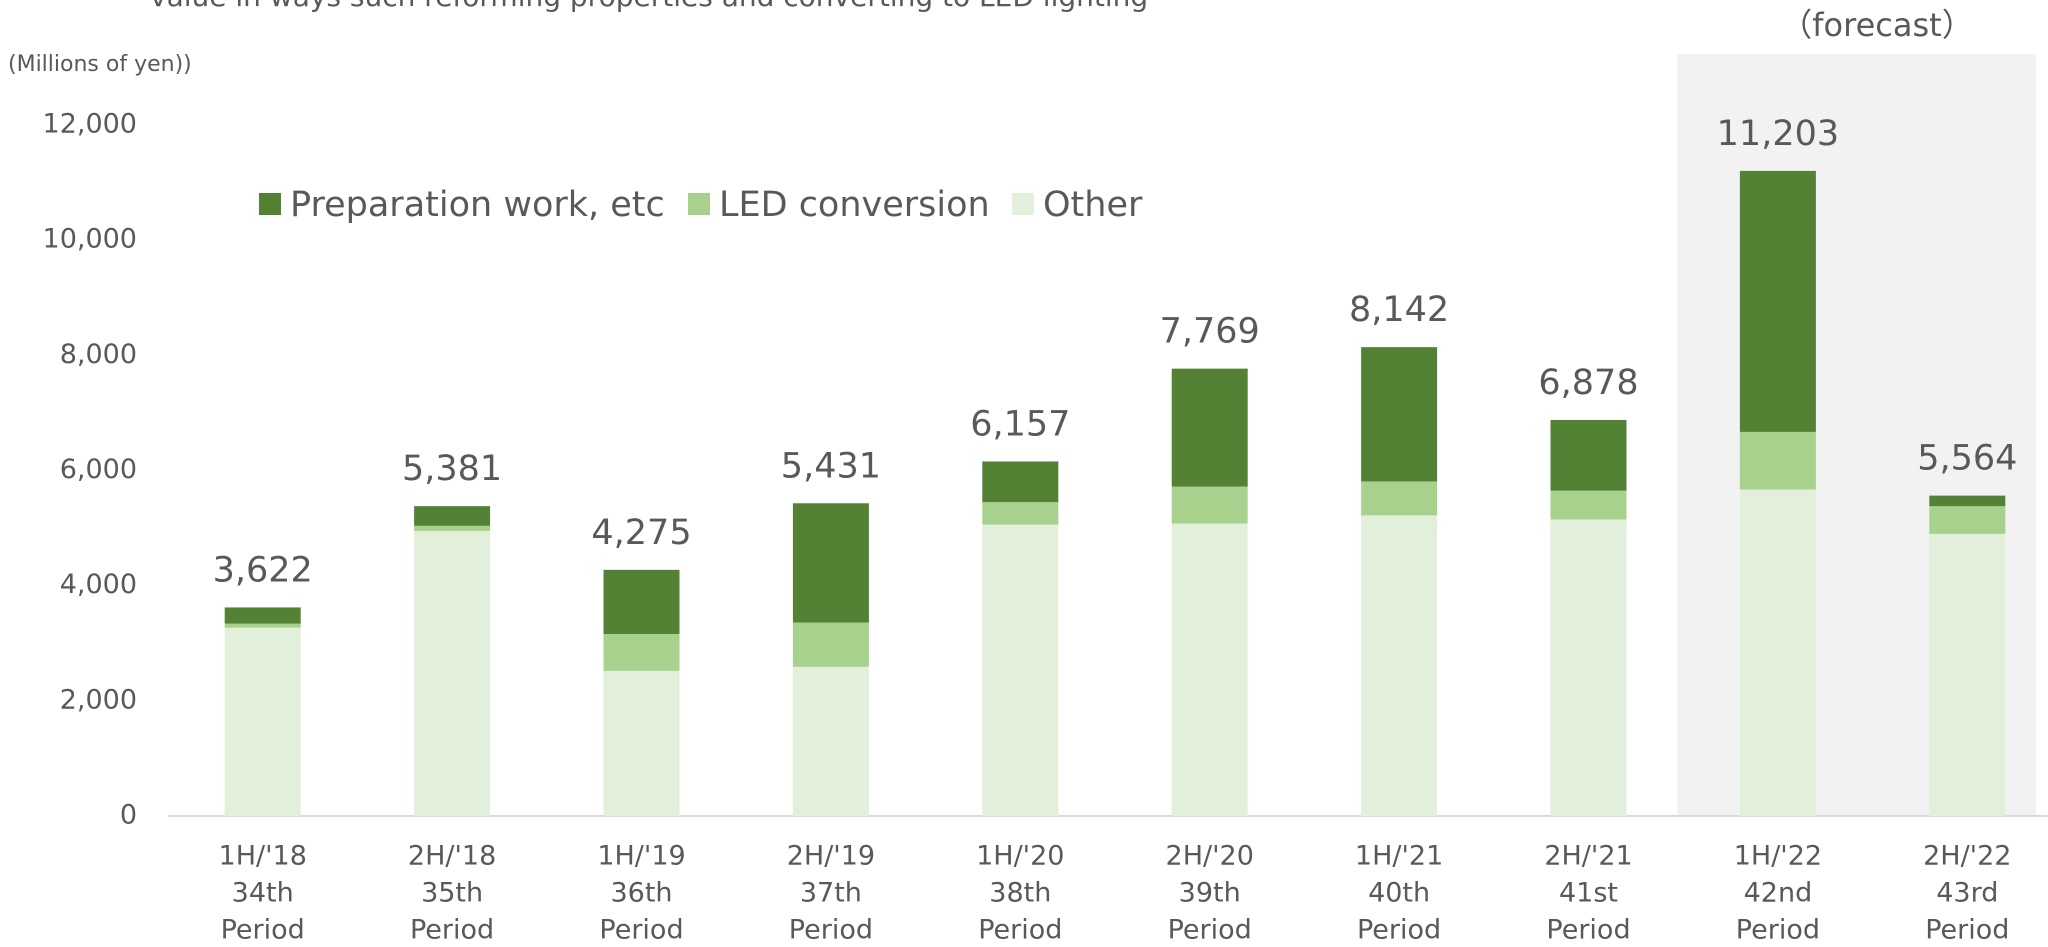  Describe the element at coordinates (98, 699) in the screenshot. I see `y-tick-label: 2,000` at that location.